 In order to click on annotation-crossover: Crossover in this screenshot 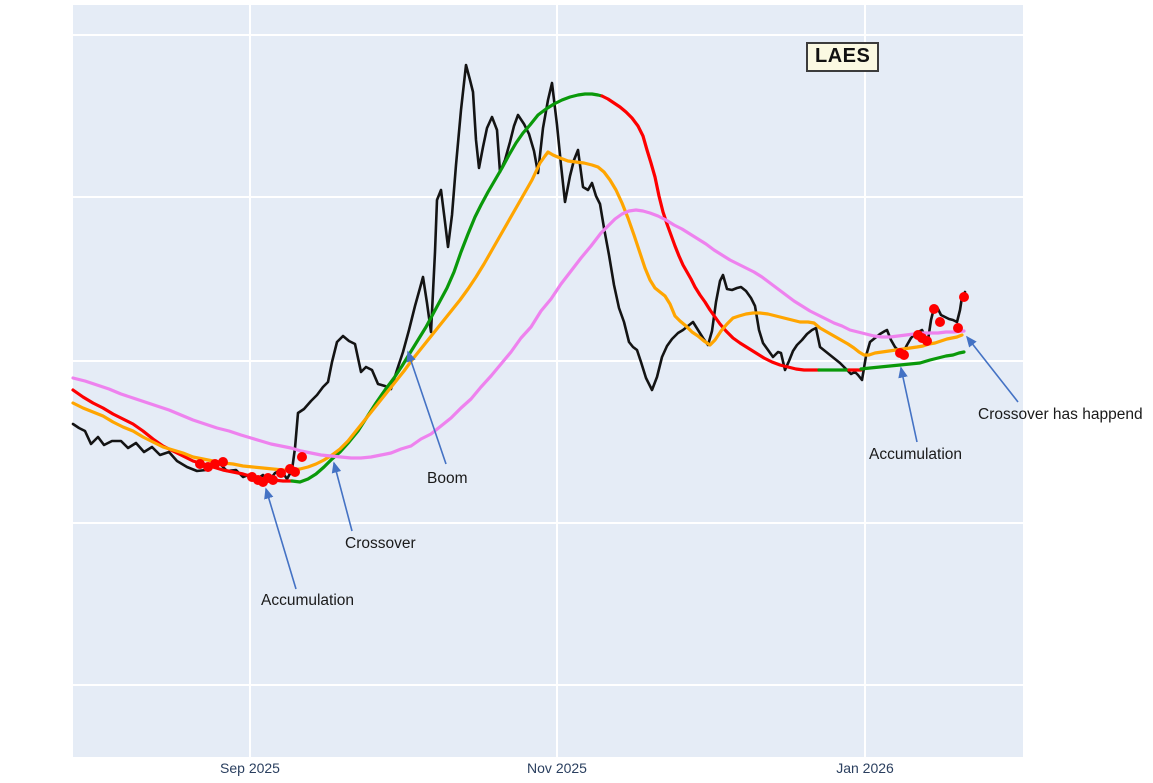, I will do `click(380, 543)`.